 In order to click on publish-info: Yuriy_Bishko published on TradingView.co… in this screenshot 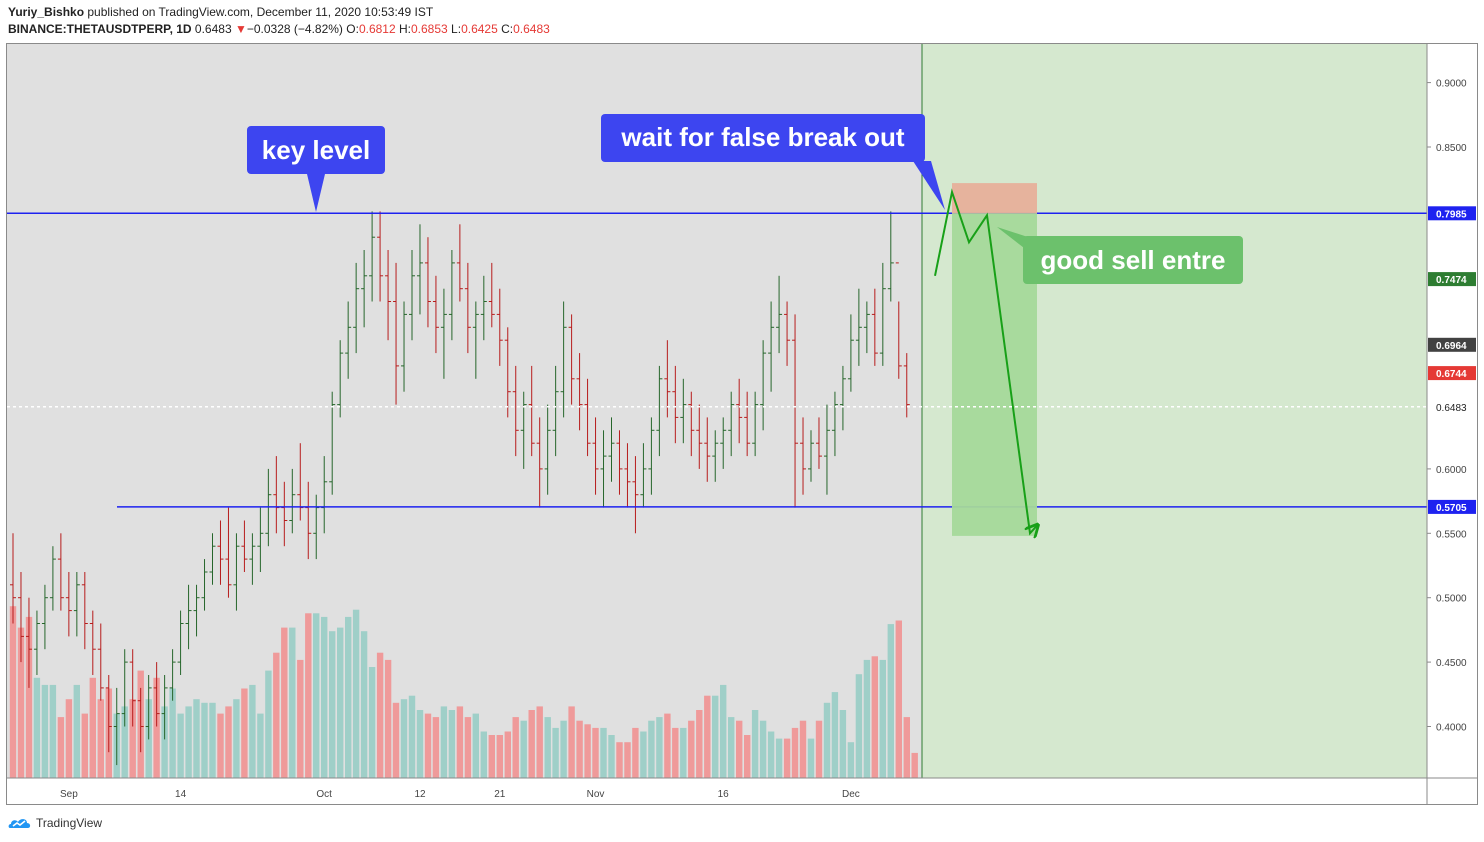, I will do `click(220, 12)`.